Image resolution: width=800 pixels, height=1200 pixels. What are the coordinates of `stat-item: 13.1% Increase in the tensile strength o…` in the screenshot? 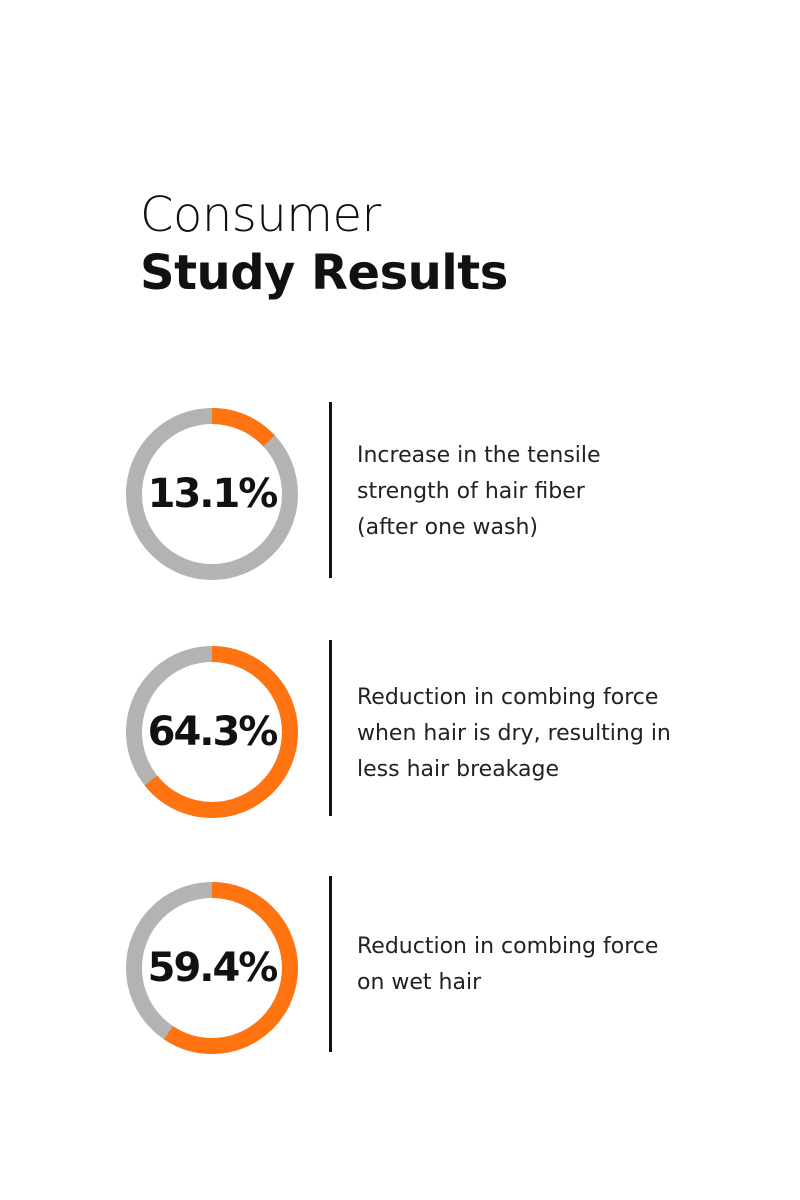 It's located at (420, 492).